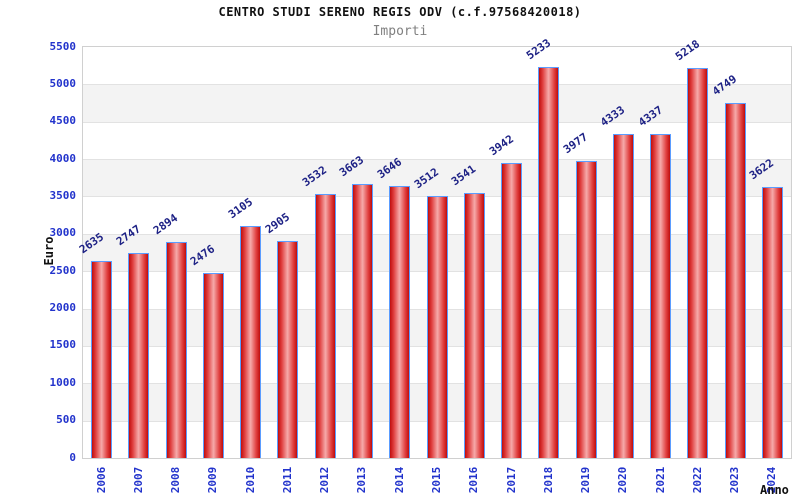  Describe the element at coordinates (548, 480) in the screenshot. I see `x-tick-label: 2018` at that location.